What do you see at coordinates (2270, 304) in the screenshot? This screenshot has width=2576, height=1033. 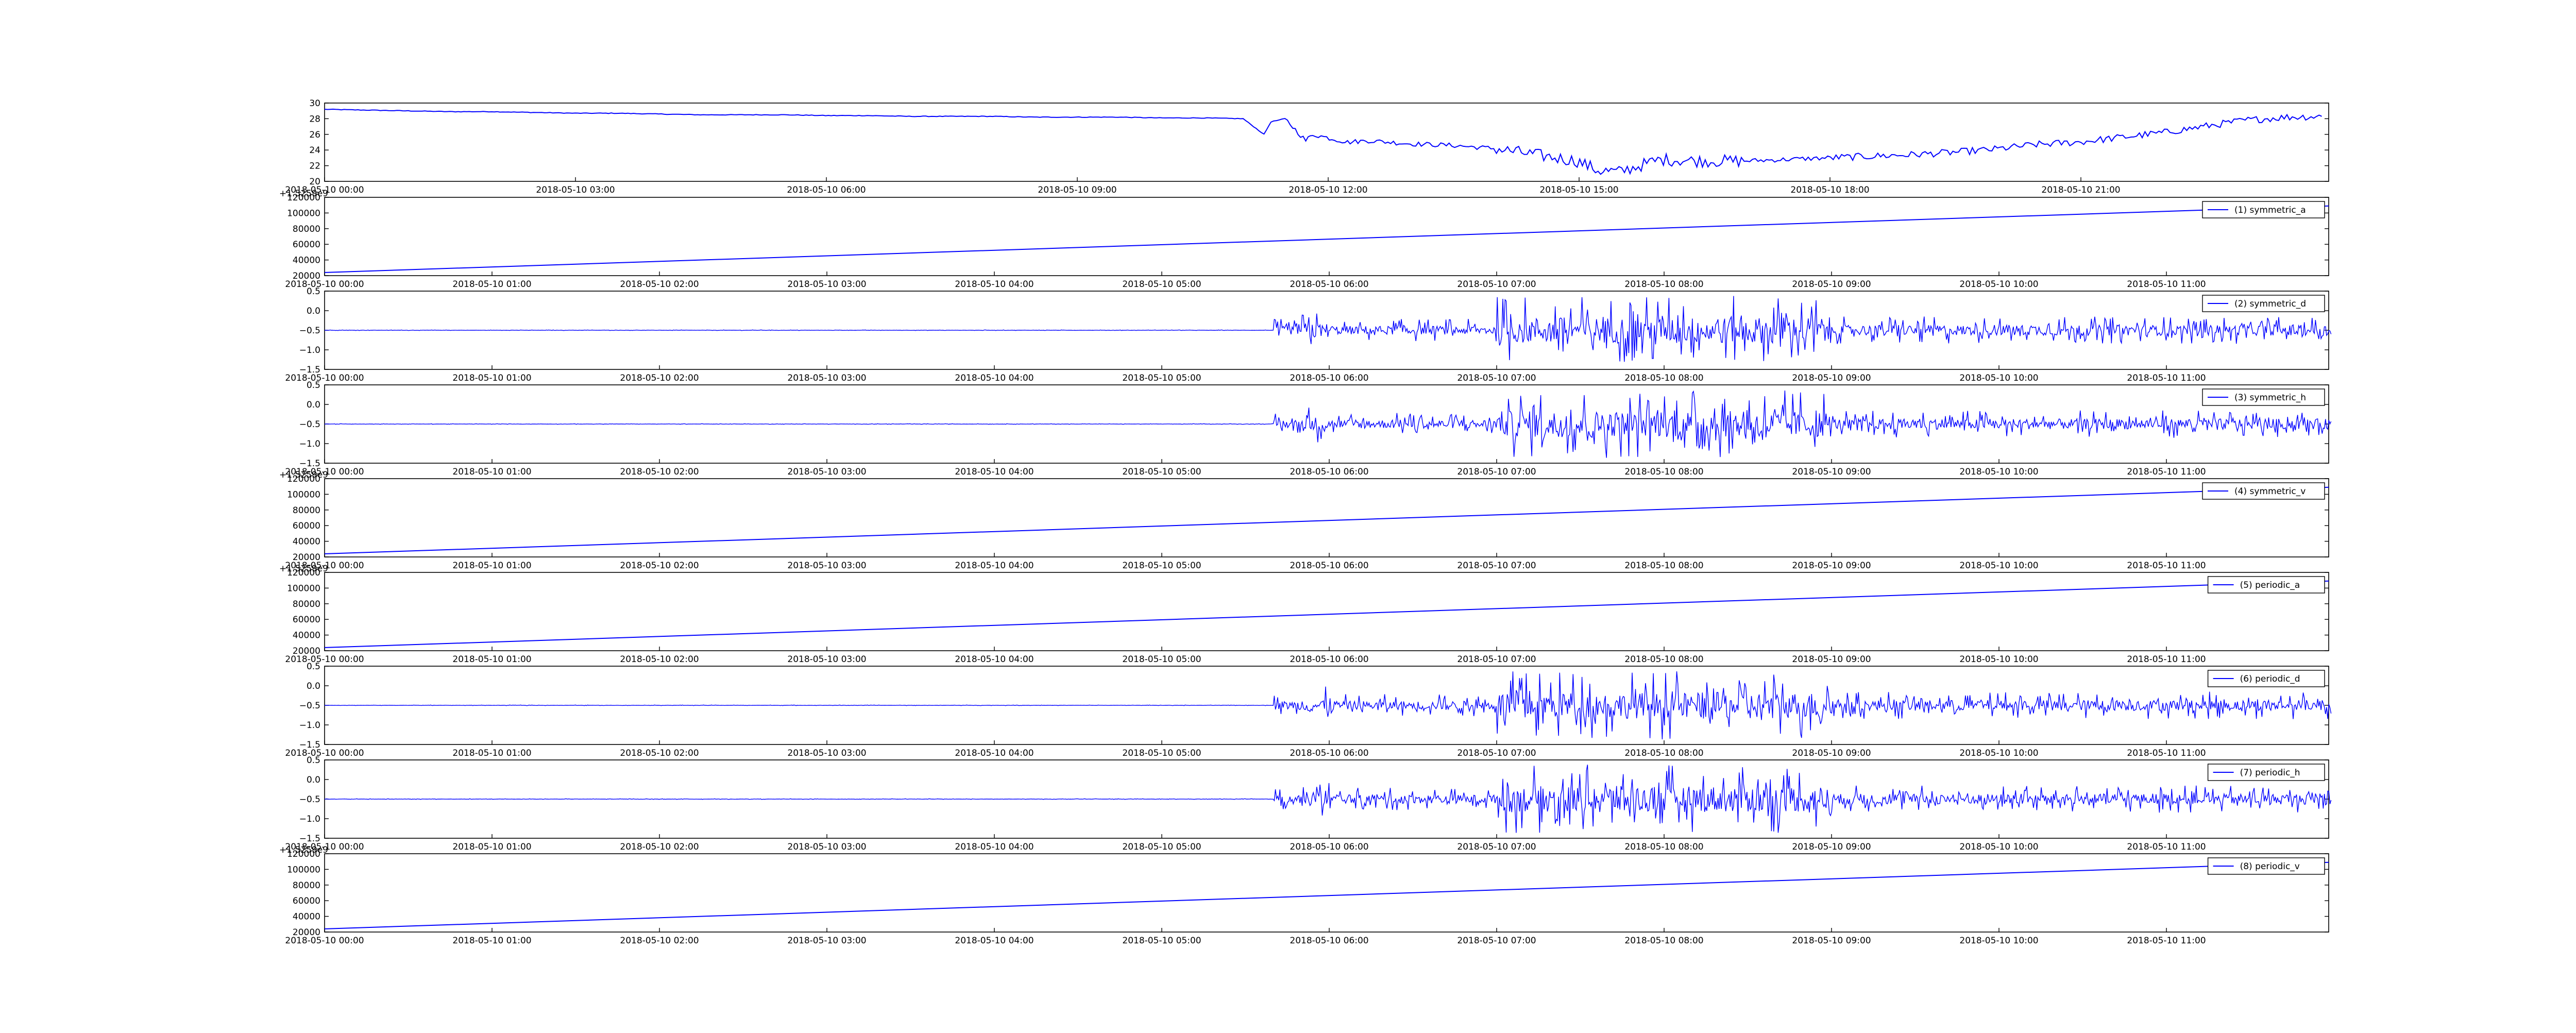 I see `legend-label: (2) symmetric_d` at bounding box center [2270, 304].